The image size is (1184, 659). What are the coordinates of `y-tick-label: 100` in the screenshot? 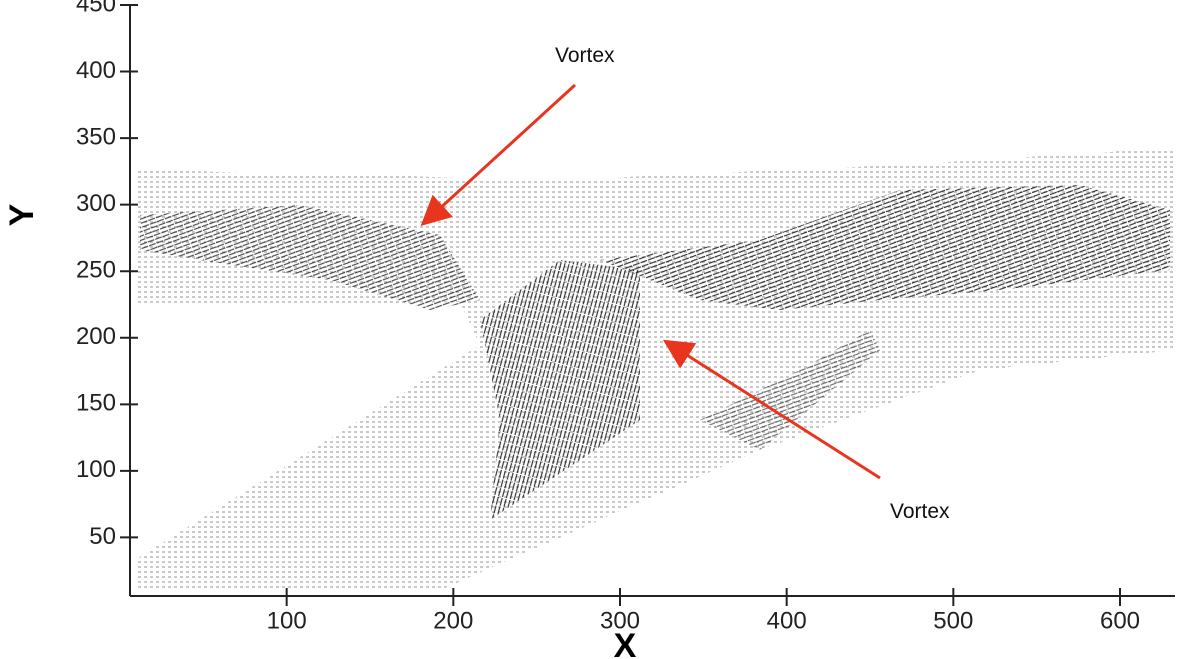 It's located at (96, 469).